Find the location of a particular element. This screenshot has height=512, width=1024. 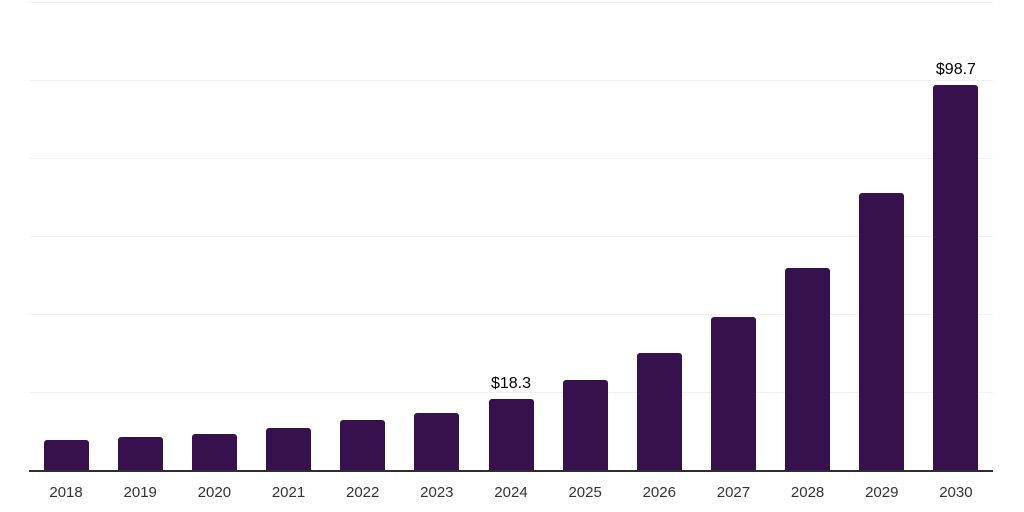

x-tick-label-2028: 2028 is located at coordinates (807, 492).